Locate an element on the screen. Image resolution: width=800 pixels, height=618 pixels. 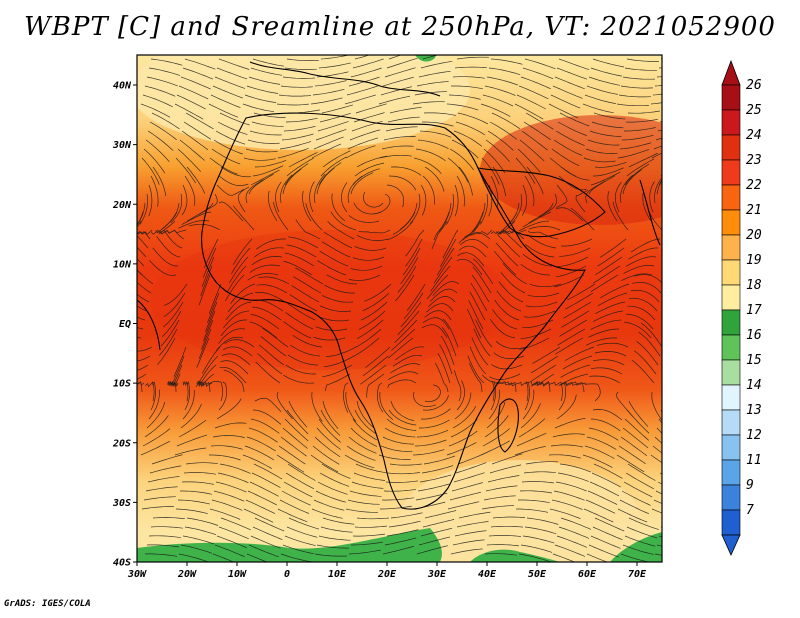
longitude-axis: 30W 20W 10W 0 10E 20E 30E 40E 50E 60E 70E is located at coordinates (387, 571).